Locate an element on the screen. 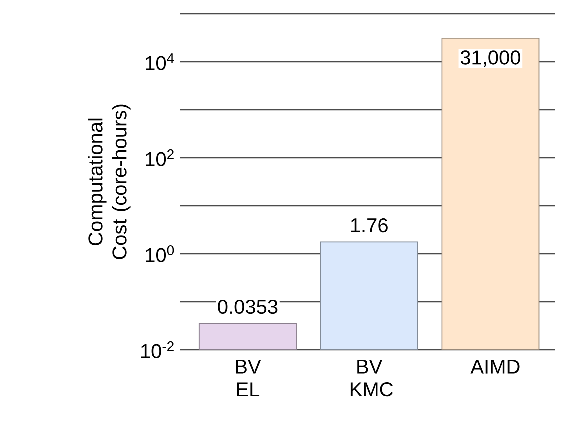 The image size is (580, 427). y-tick-label: 10$^{-2}$ is located at coordinates (157, 350).